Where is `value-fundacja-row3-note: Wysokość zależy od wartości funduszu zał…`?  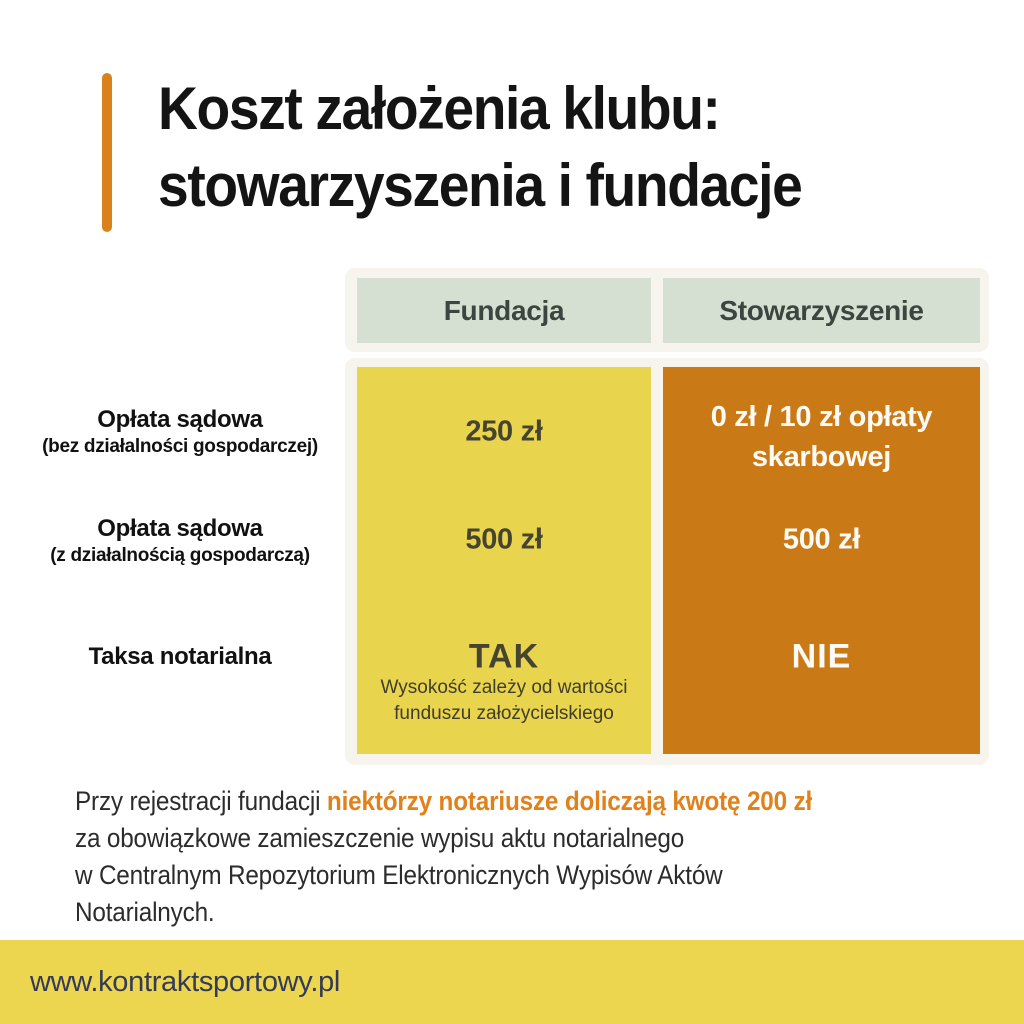 value-fundacja-row3-note: Wysokość zależy od wartości funduszu zał… is located at coordinates (504, 700).